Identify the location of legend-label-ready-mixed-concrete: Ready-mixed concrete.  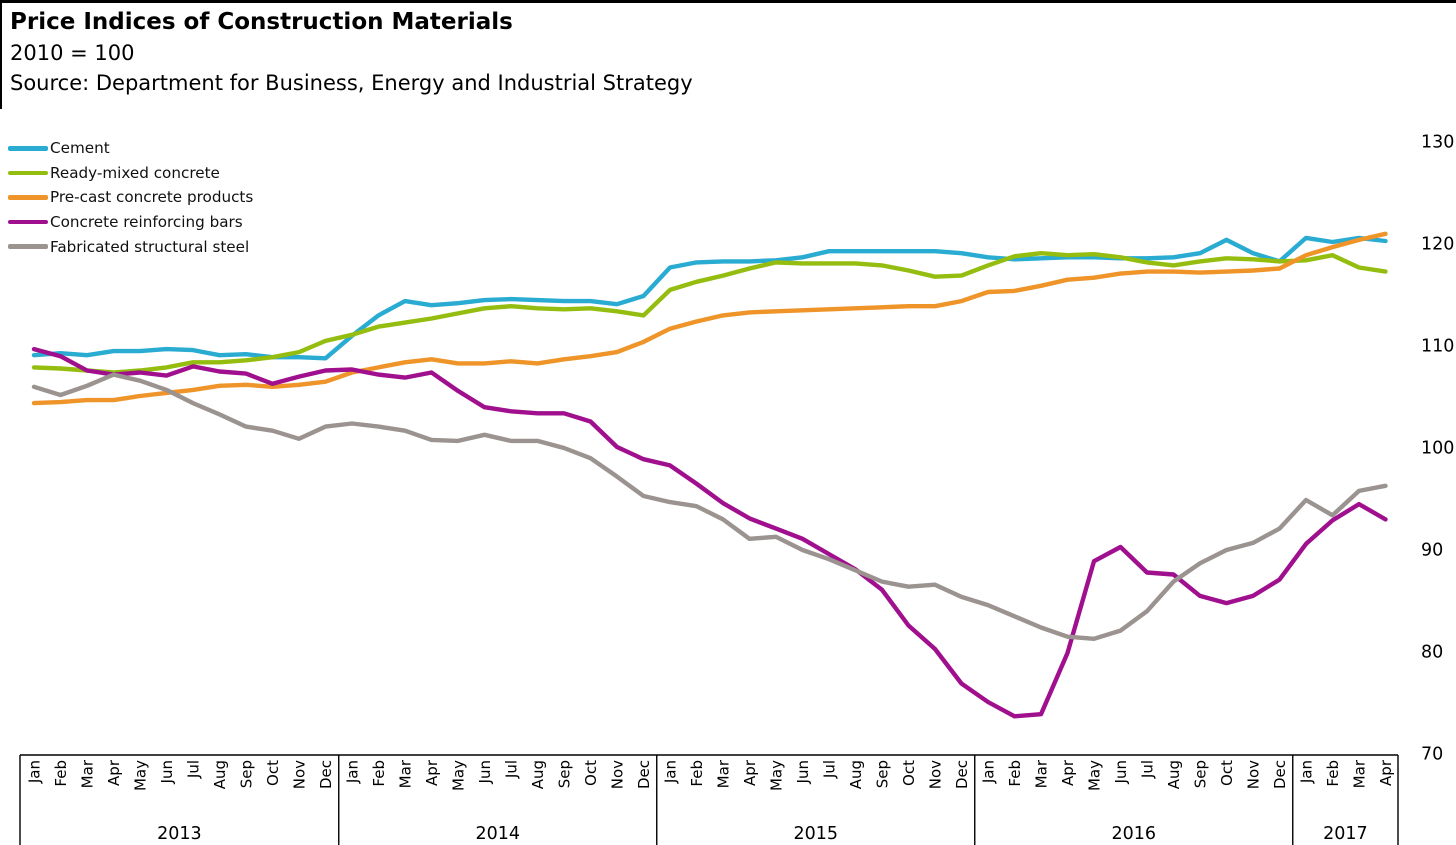
(135, 172).